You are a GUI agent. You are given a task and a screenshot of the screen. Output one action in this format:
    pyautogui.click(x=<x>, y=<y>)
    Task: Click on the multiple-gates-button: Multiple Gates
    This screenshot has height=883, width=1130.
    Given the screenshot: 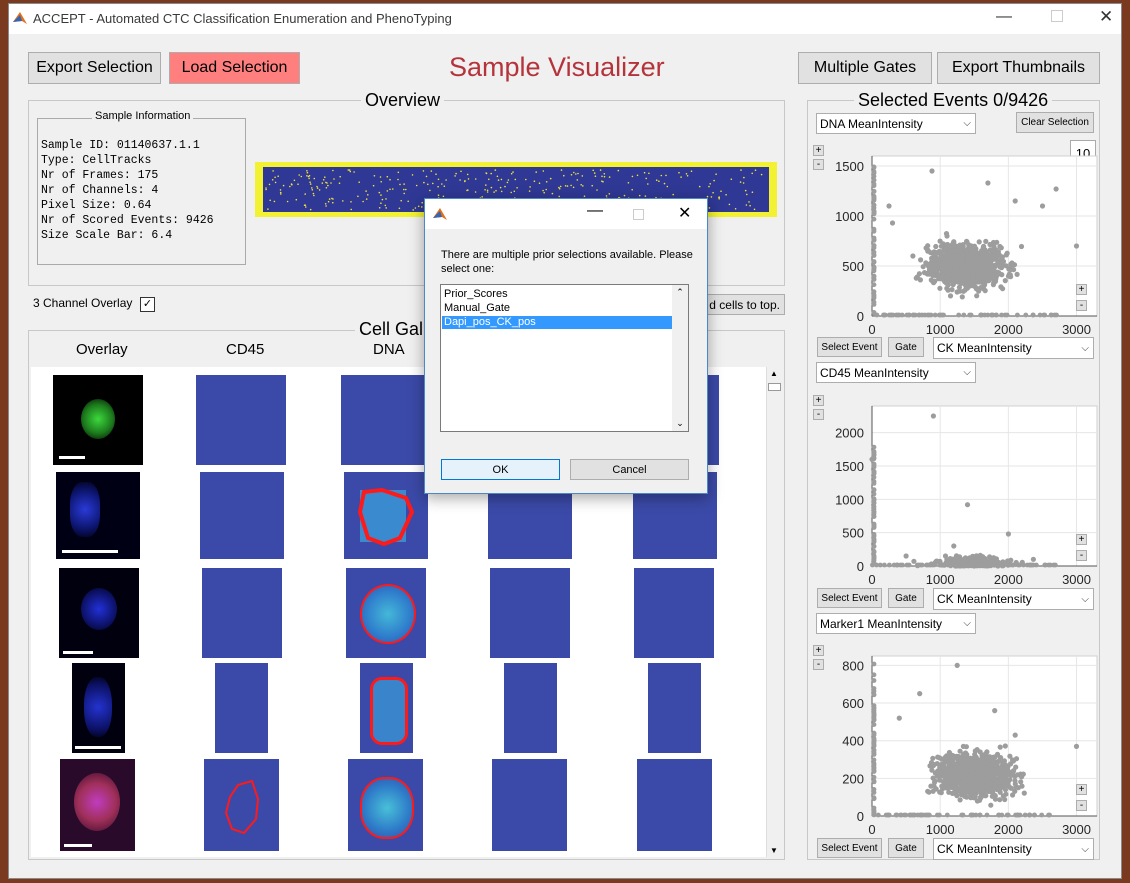 What is the action you would take?
    pyautogui.click(x=865, y=68)
    